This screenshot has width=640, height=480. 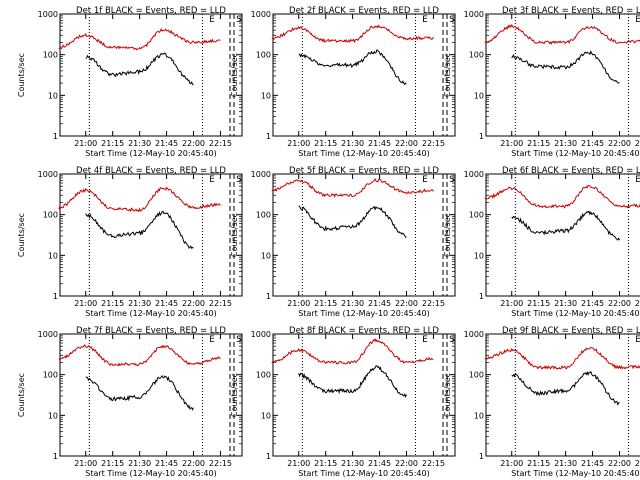 What do you see at coordinates (151, 11) in the screenshot?
I see `panel-title: Det 1f BLACK = Events, RED = LLD` at bounding box center [151, 11].